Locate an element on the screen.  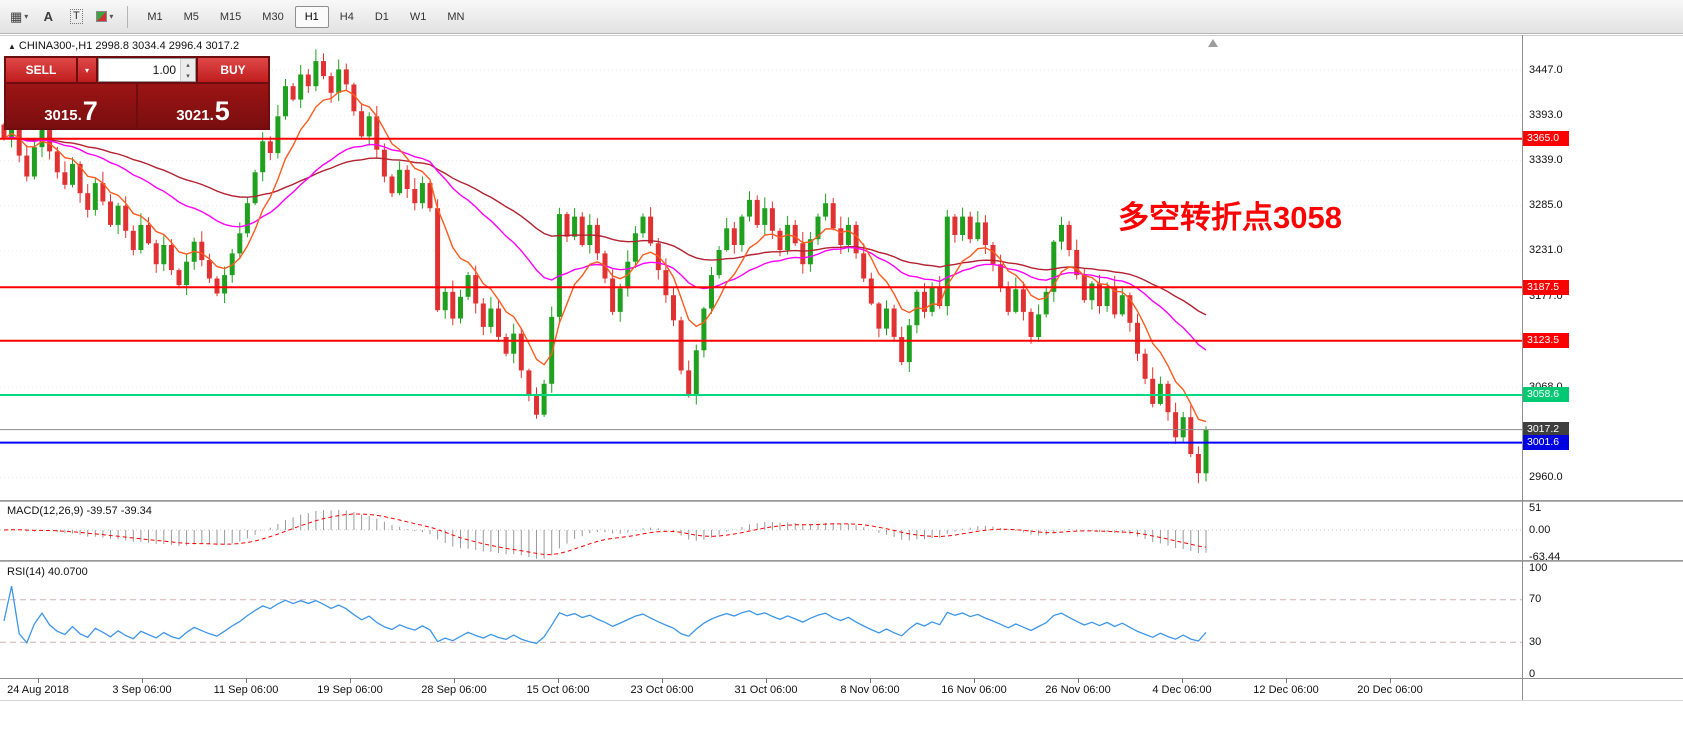
buy-button: BUY is located at coordinates (233, 70).